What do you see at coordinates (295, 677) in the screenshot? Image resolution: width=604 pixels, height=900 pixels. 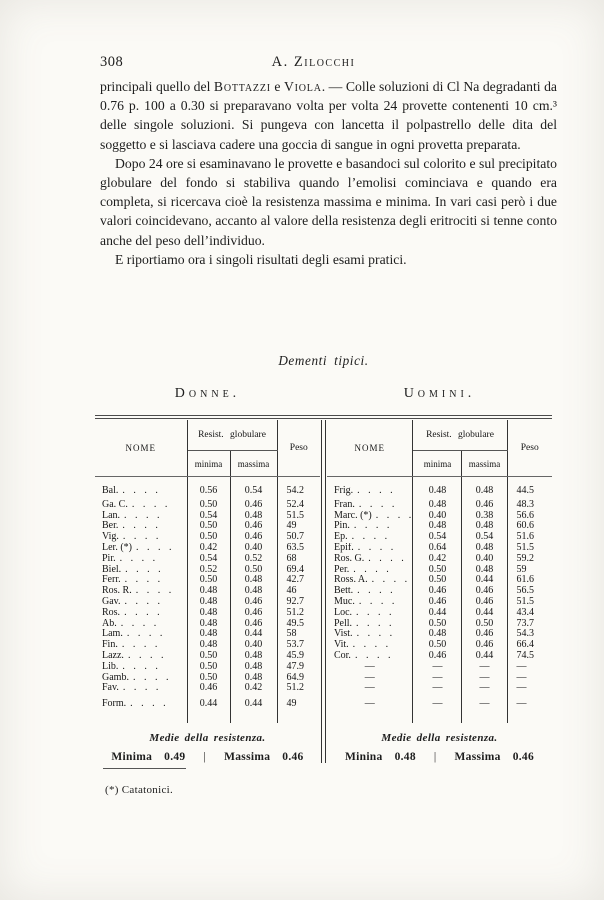 I see `cell-peso: 64.9` at bounding box center [295, 677].